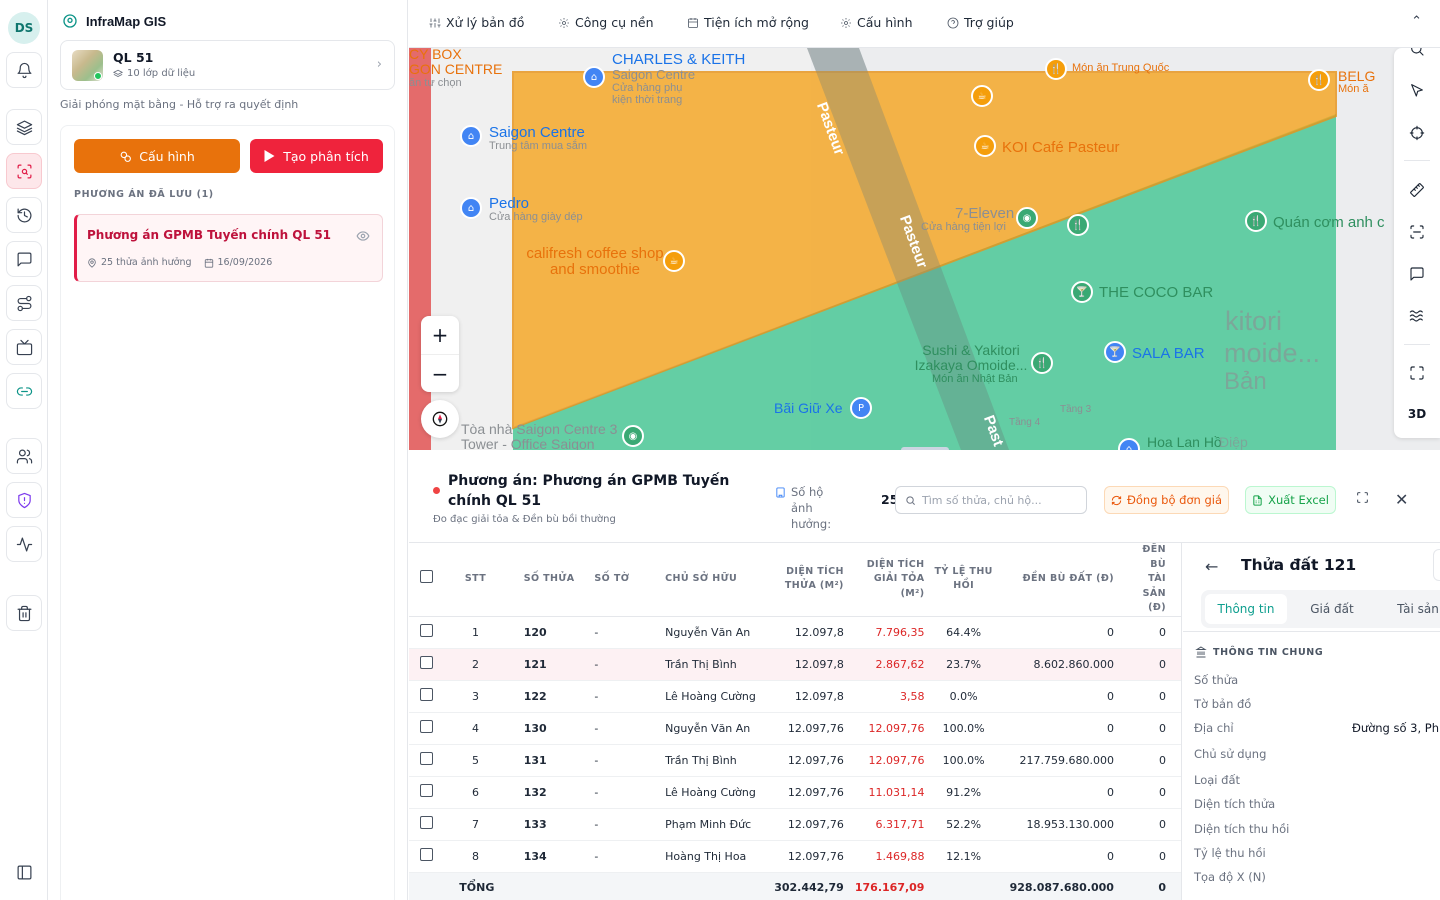  I want to click on users-button, so click(24, 456).